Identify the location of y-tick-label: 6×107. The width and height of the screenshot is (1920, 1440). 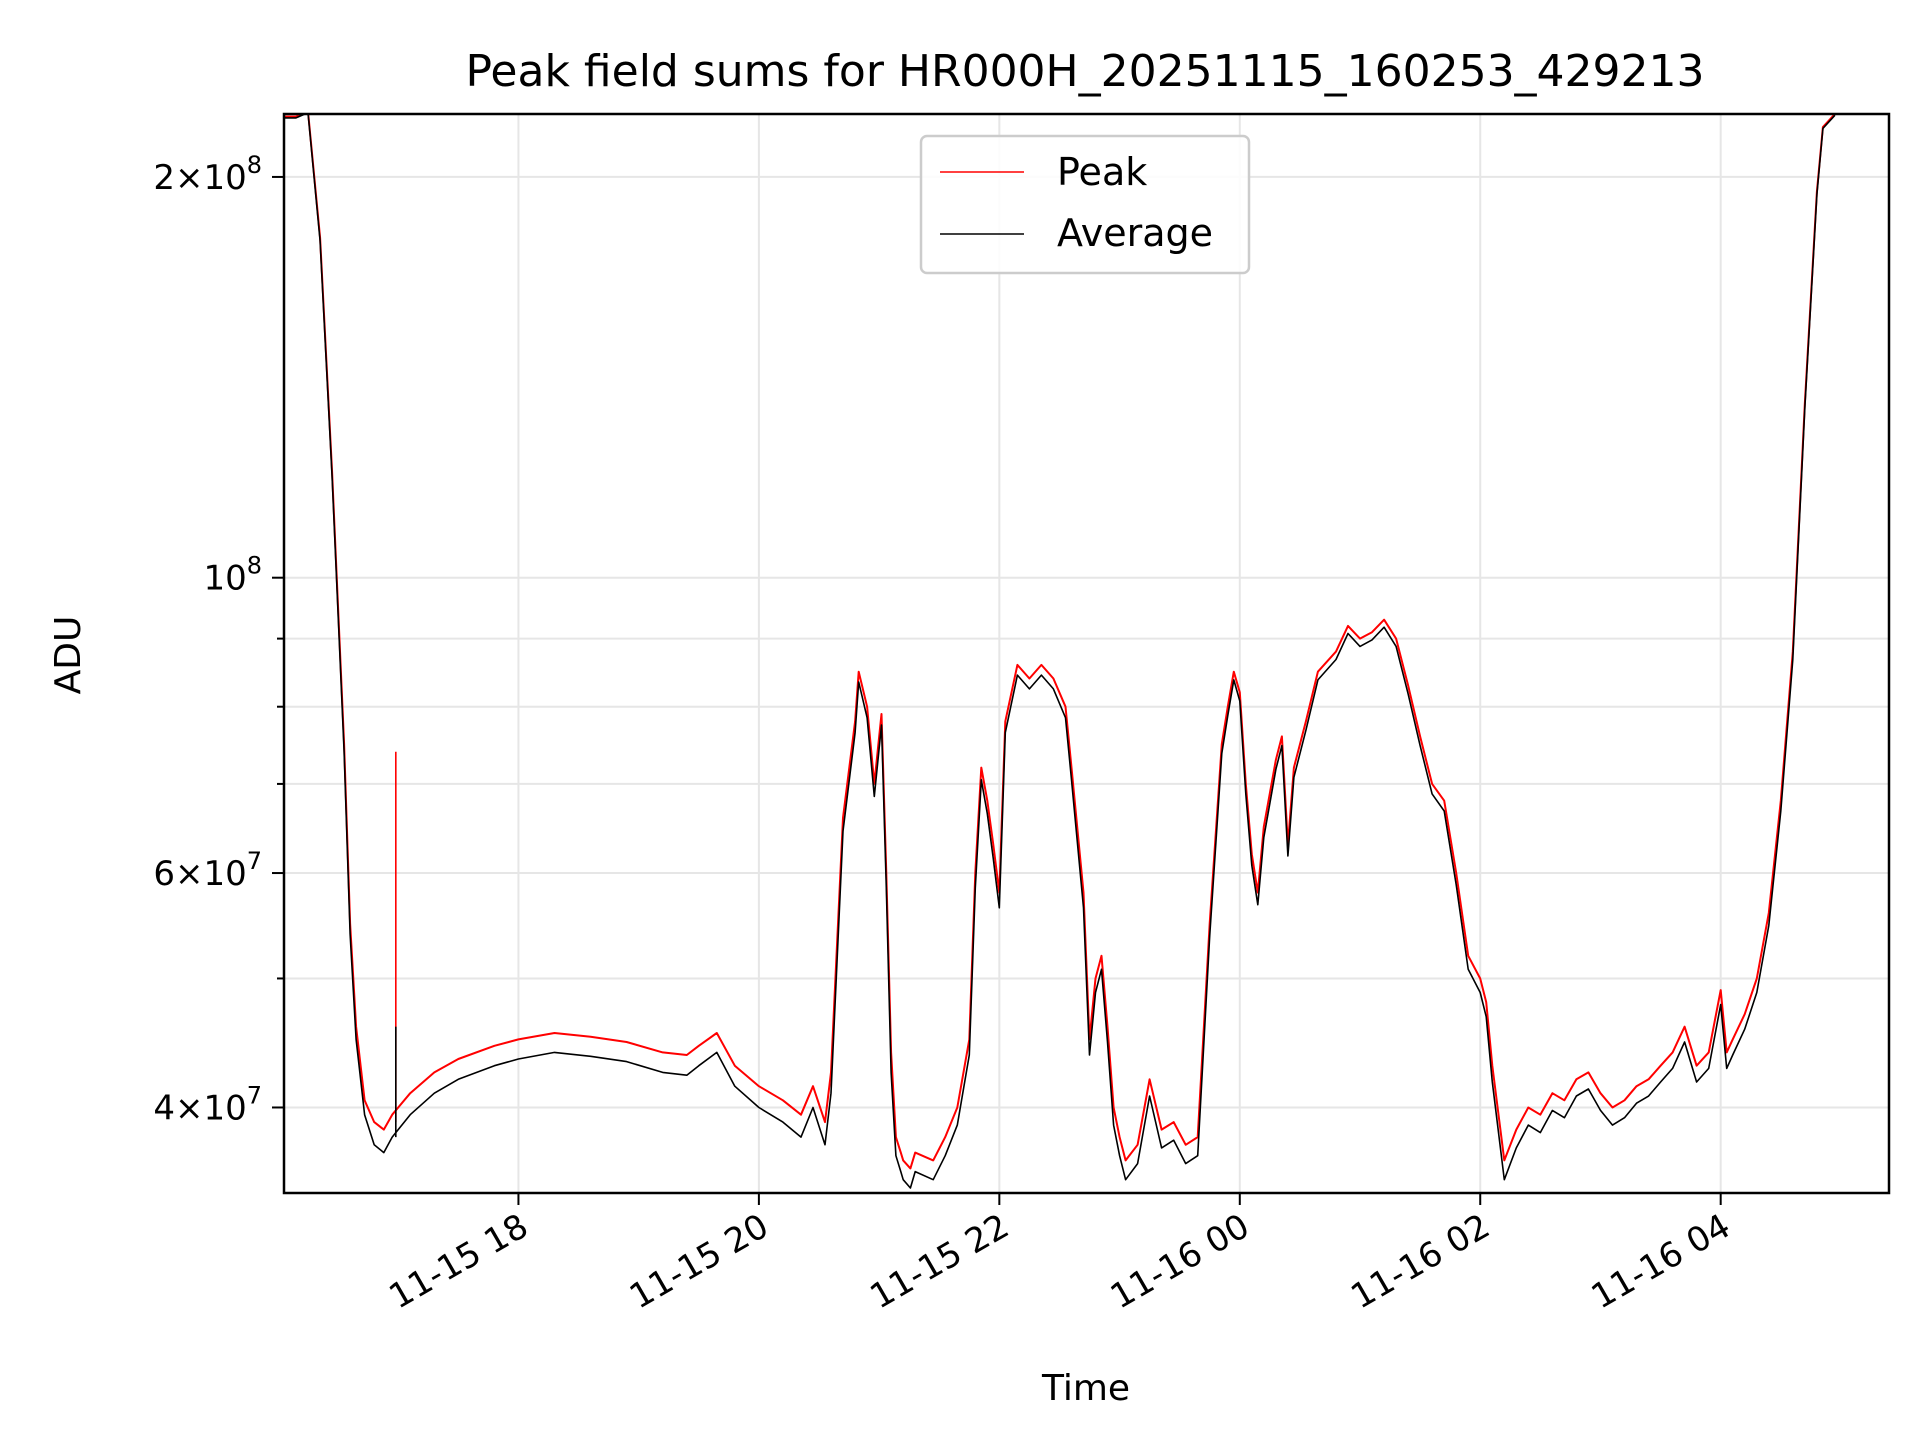
(207, 870).